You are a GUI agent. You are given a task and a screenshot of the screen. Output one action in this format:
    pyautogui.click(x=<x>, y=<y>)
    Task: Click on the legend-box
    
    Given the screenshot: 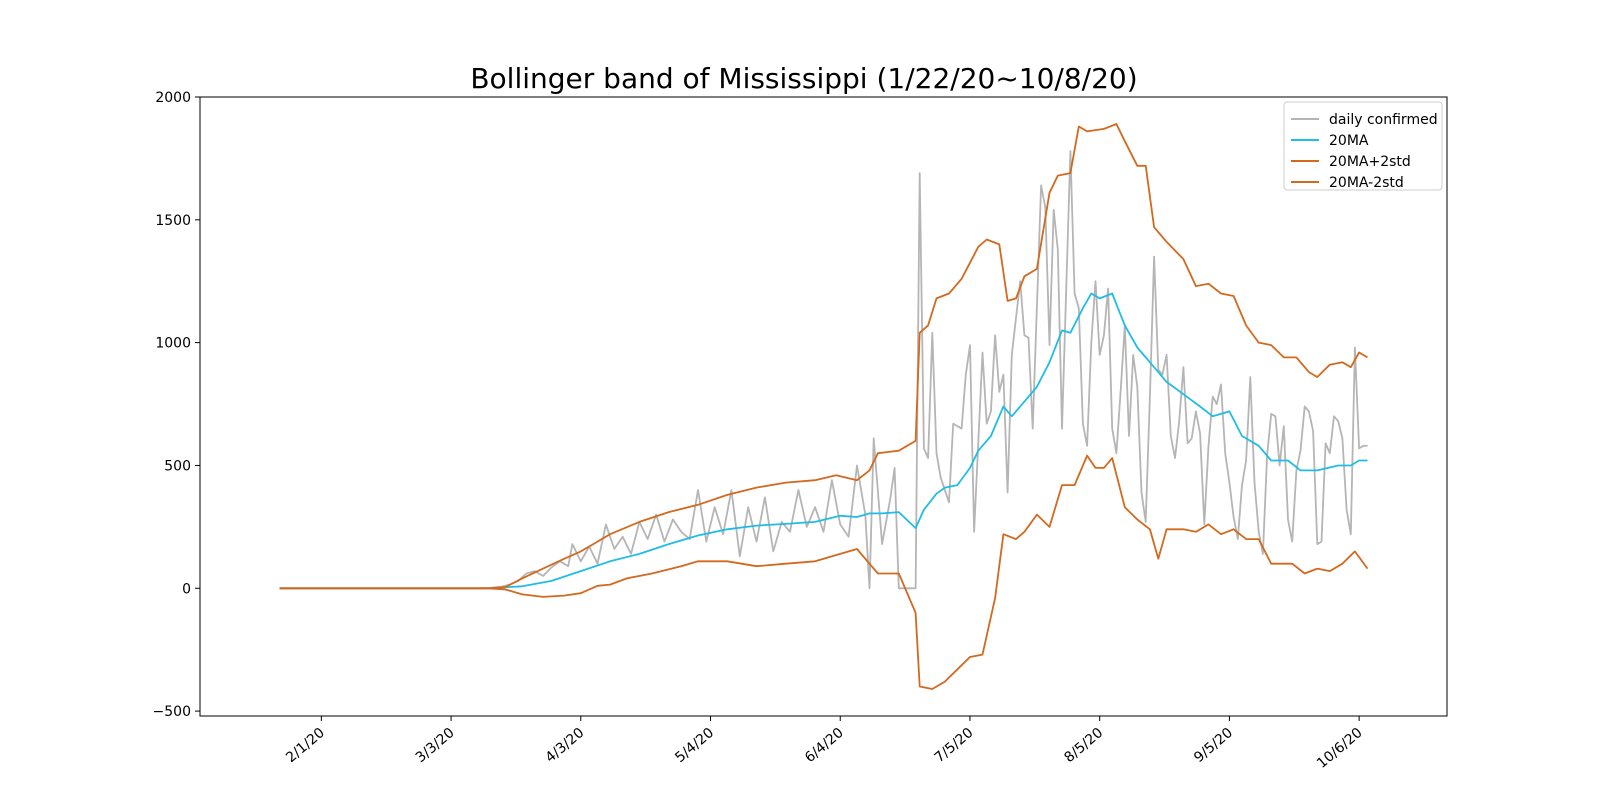 What is the action you would take?
    pyautogui.click(x=1363, y=146)
    